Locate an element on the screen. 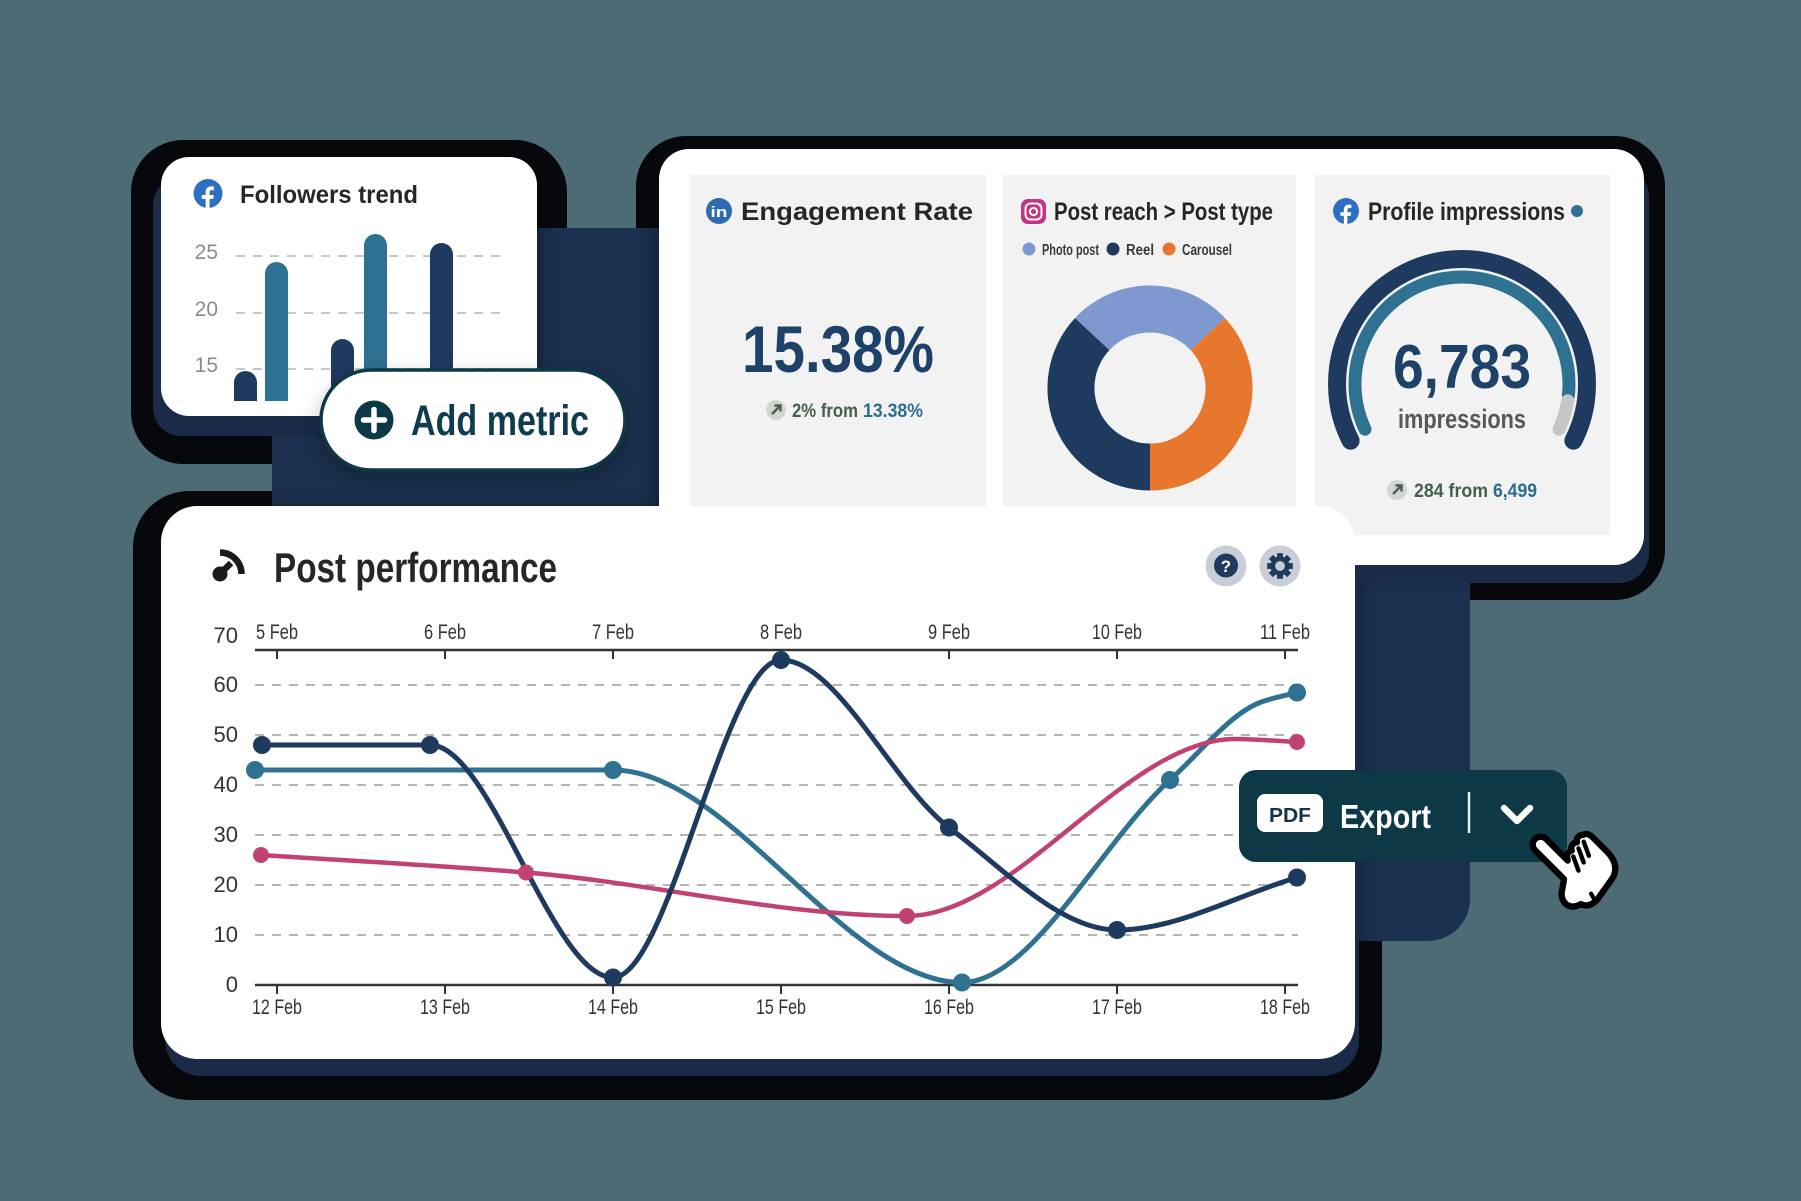 Image resolution: width=1801 pixels, height=1201 pixels. svg-text: 30 is located at coordinates (226, 834).